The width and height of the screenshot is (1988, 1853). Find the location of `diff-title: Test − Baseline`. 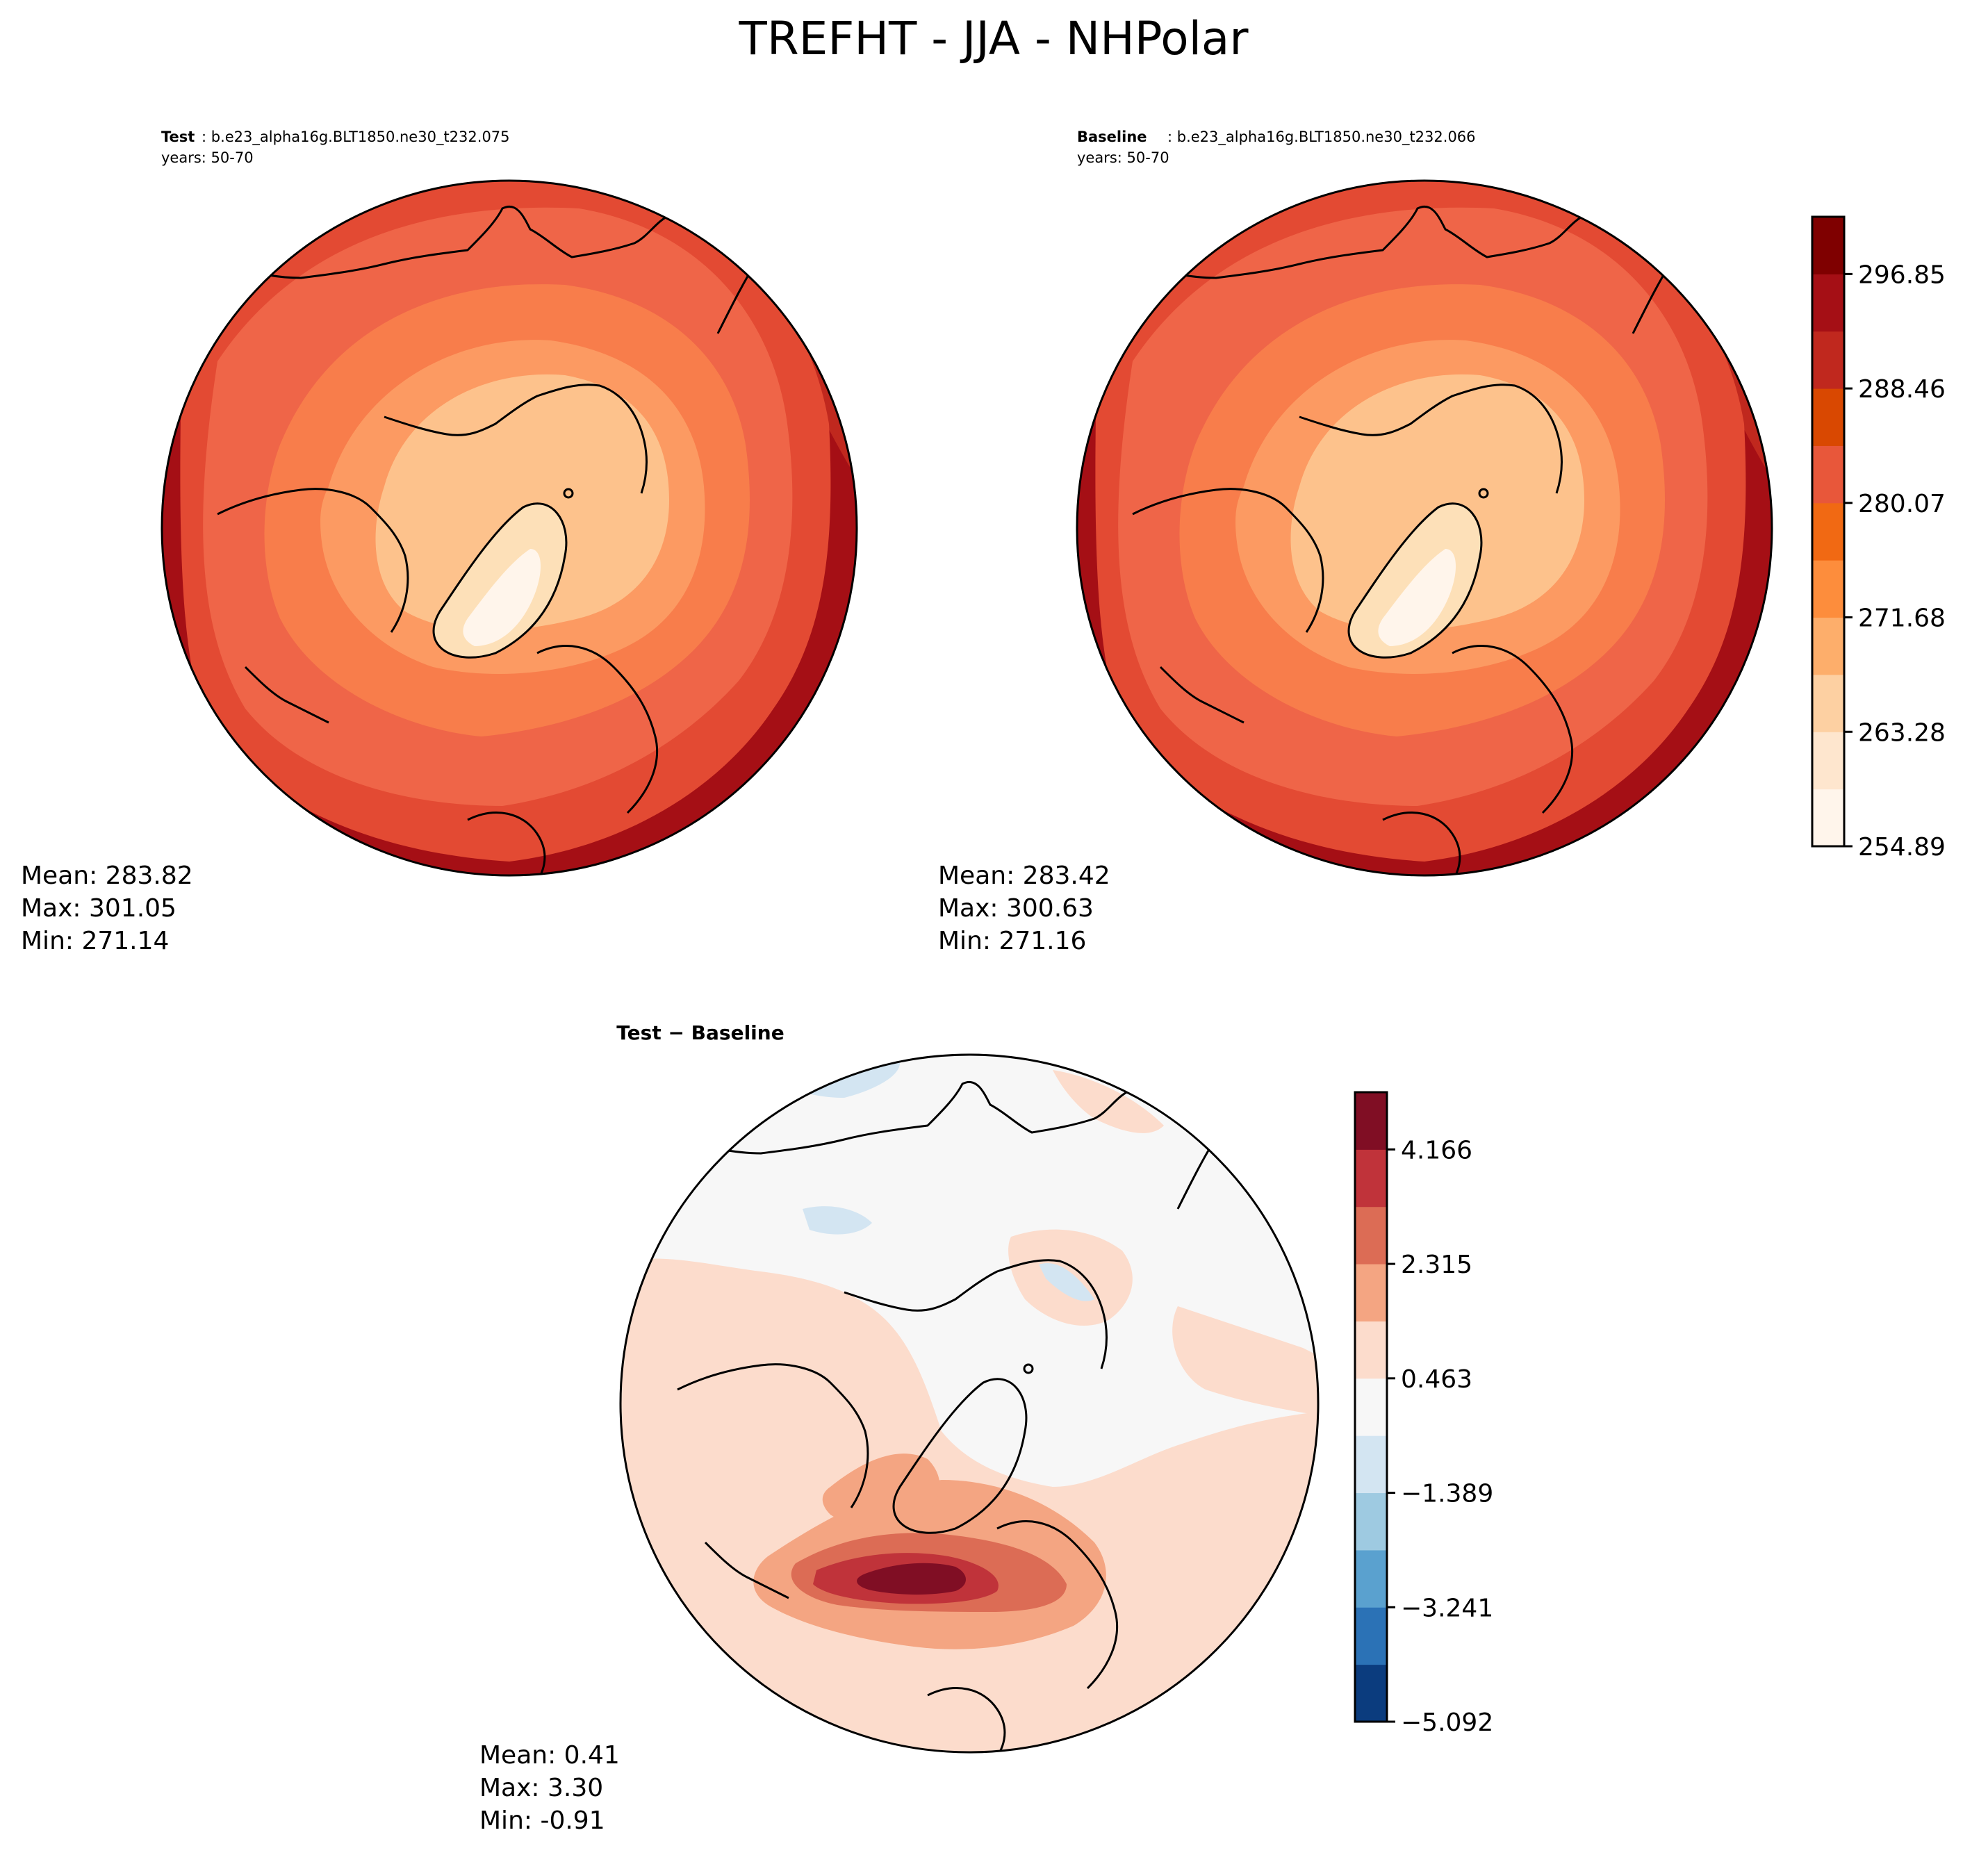

diff-title: Test − Baseline is located at coordinates (700, 1032).